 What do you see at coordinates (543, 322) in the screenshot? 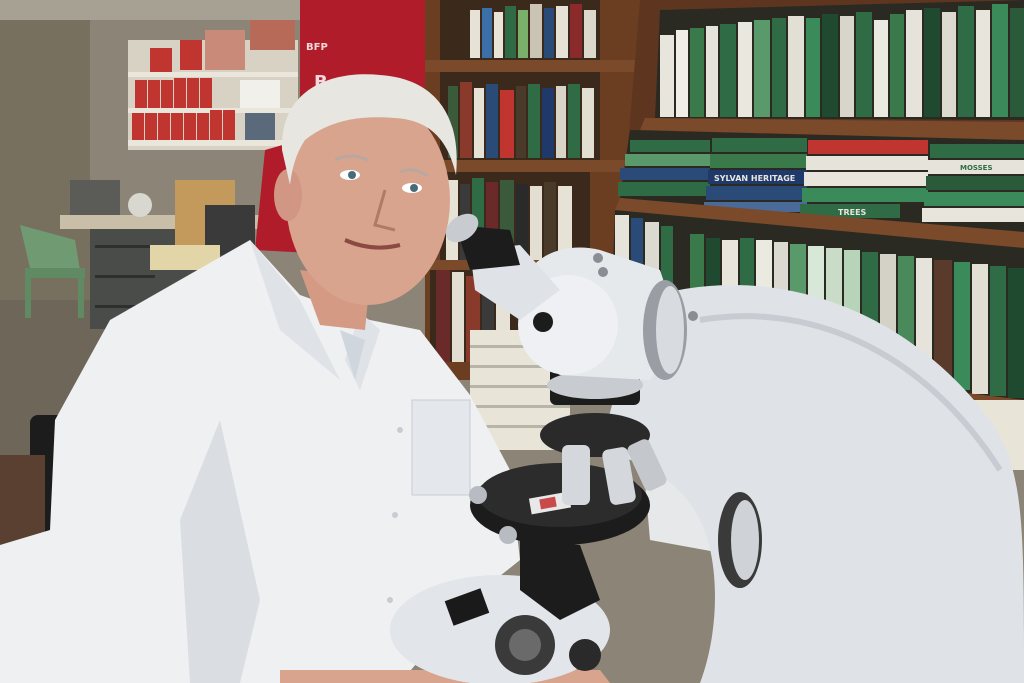
I see `head-knob` at bounding box center [543, 322].